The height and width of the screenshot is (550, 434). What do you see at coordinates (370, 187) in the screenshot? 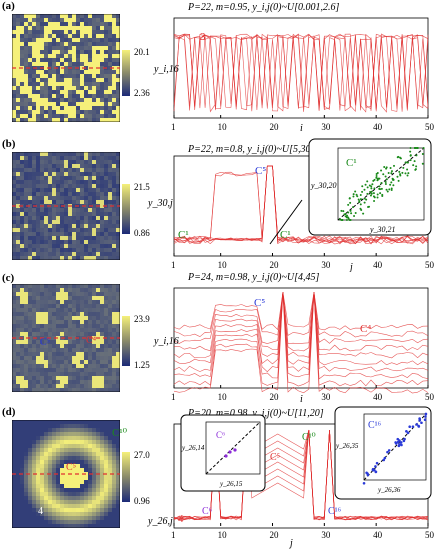
I see `inset-scatter: C¹ y_30,20 y_30,21` at bounding box center [370, 187].